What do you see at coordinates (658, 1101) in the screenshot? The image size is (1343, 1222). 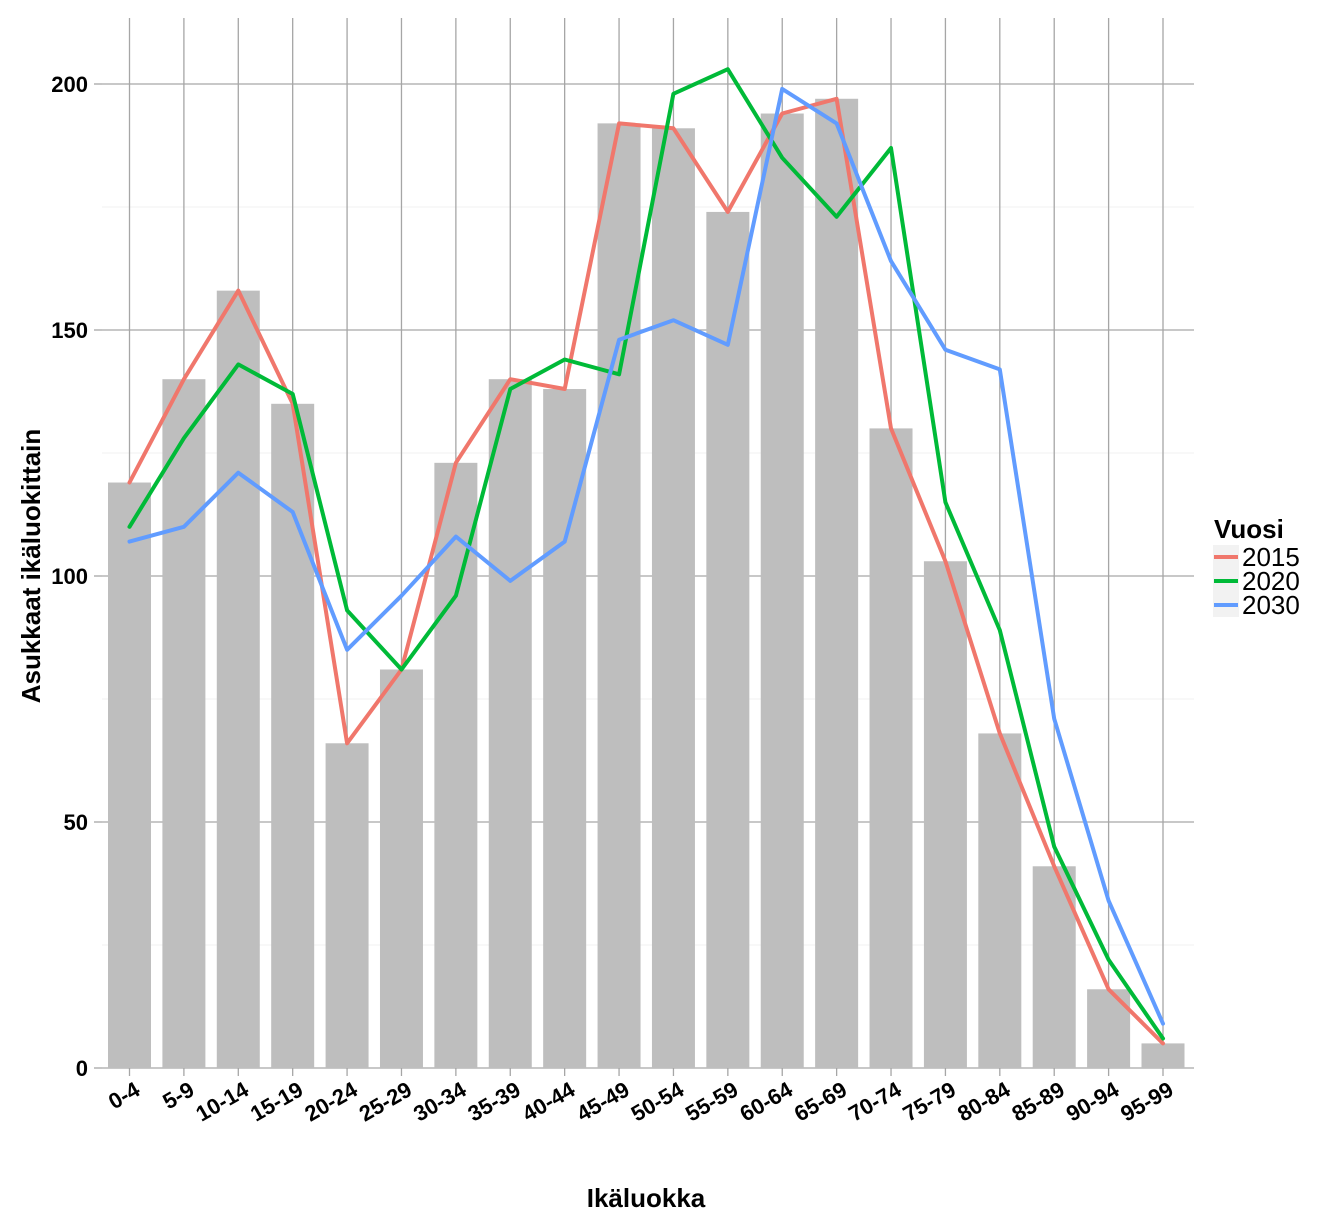 I see `x-tick-label: 50-54` at bounding box center [658, 1101].